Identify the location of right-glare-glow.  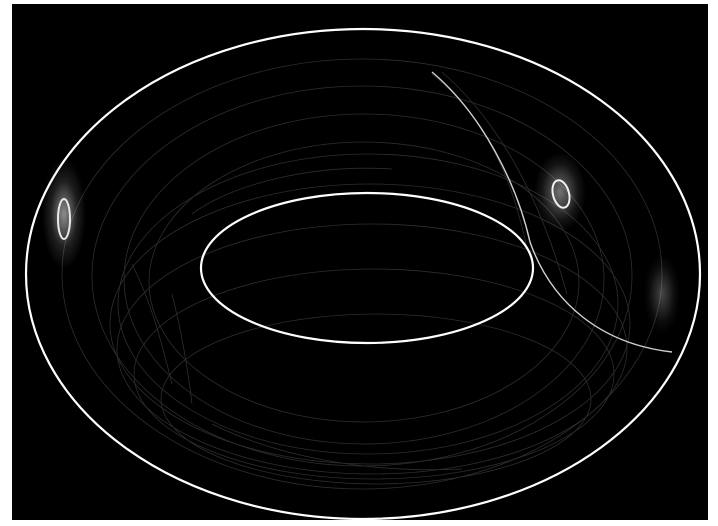
(560, 192).